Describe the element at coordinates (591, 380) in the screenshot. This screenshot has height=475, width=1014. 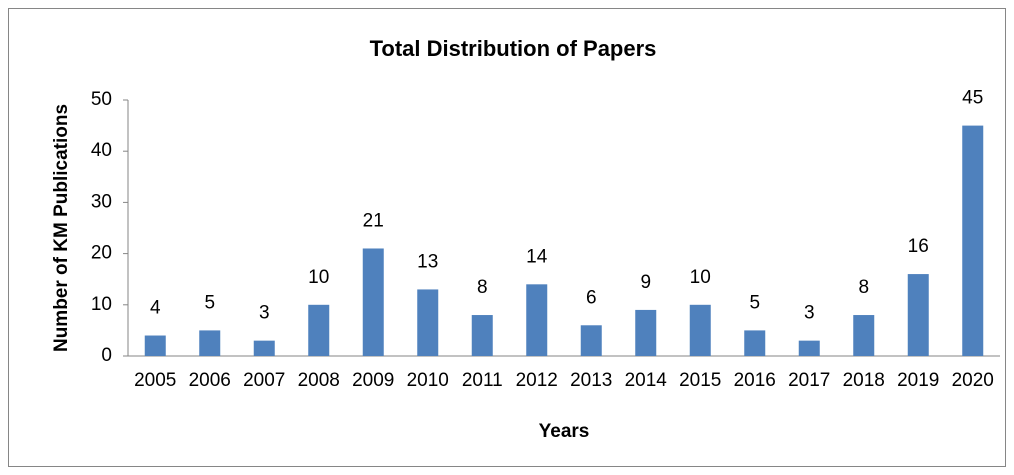
I see `x-tick-label: 2013` at that location.